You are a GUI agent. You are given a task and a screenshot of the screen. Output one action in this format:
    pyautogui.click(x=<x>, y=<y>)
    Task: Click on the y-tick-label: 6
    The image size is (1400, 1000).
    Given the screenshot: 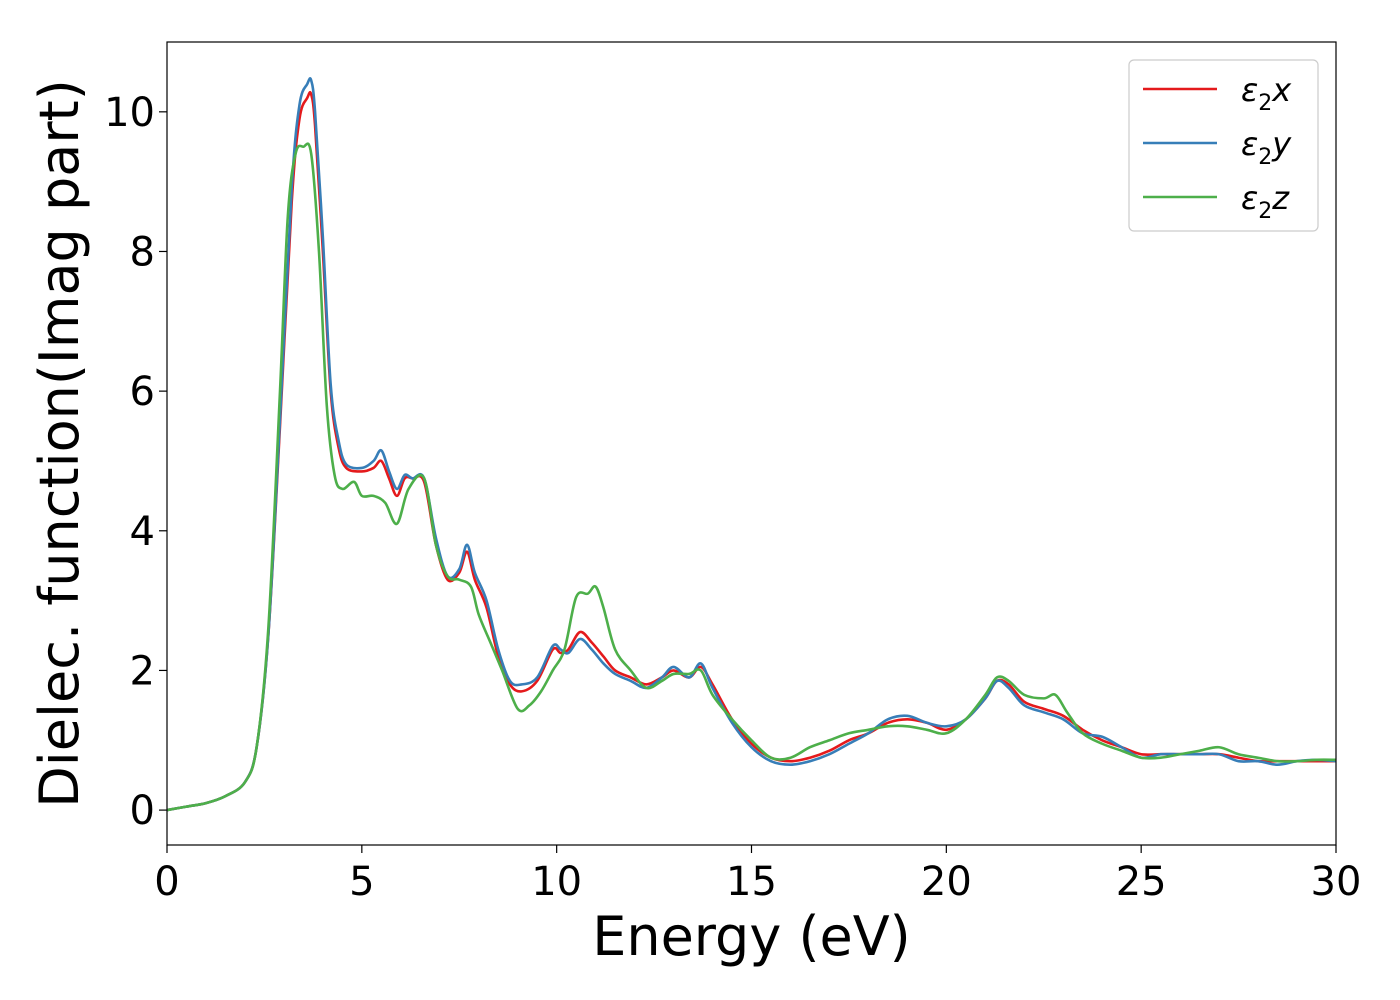 What is the action you would take?
    pyautogui.click(x=142, y=392)
    